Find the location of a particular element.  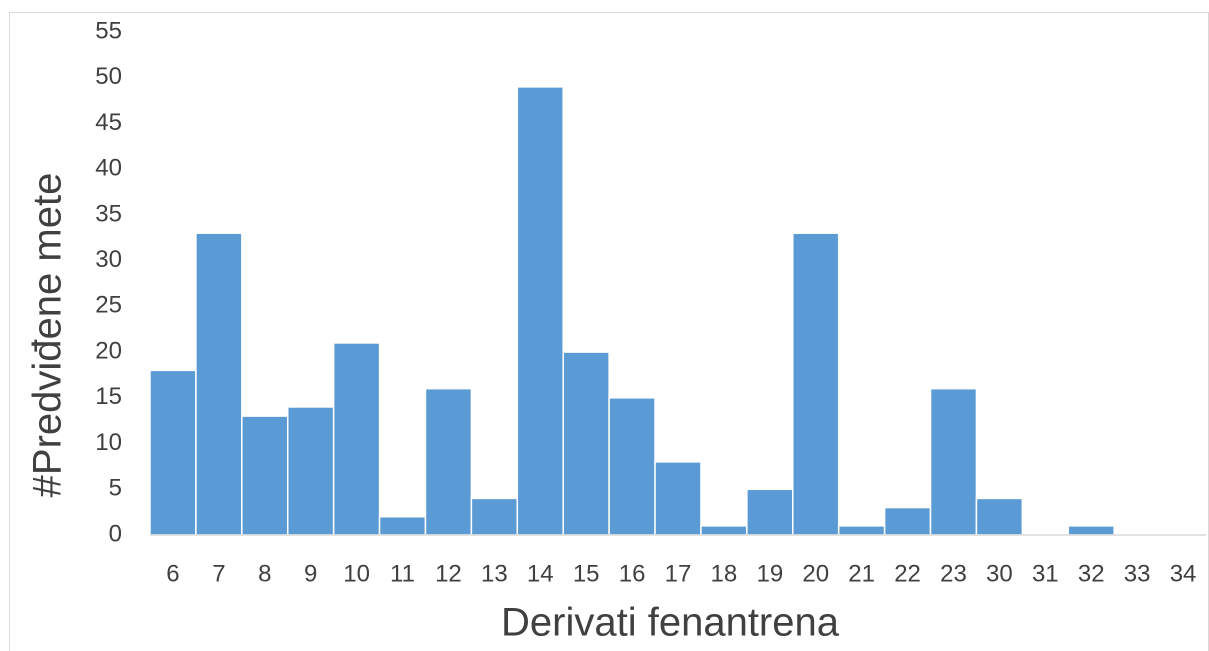

x-tick-label: 13 is located at coordinates (494, 573).